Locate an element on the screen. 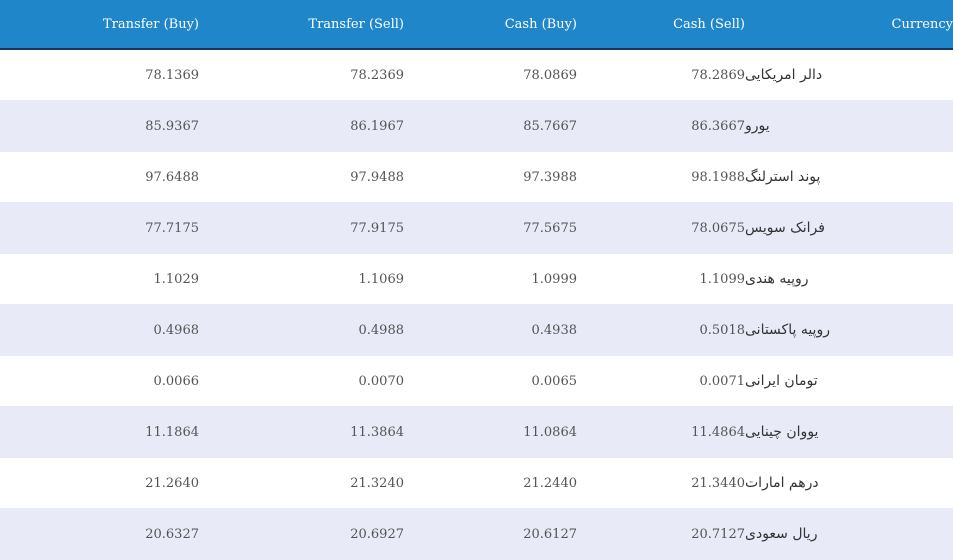 Image resolution: width=953 pixels, height=560 pixels. cell-transfer-sell: 78.2369 is located at coordinates (301, 75).